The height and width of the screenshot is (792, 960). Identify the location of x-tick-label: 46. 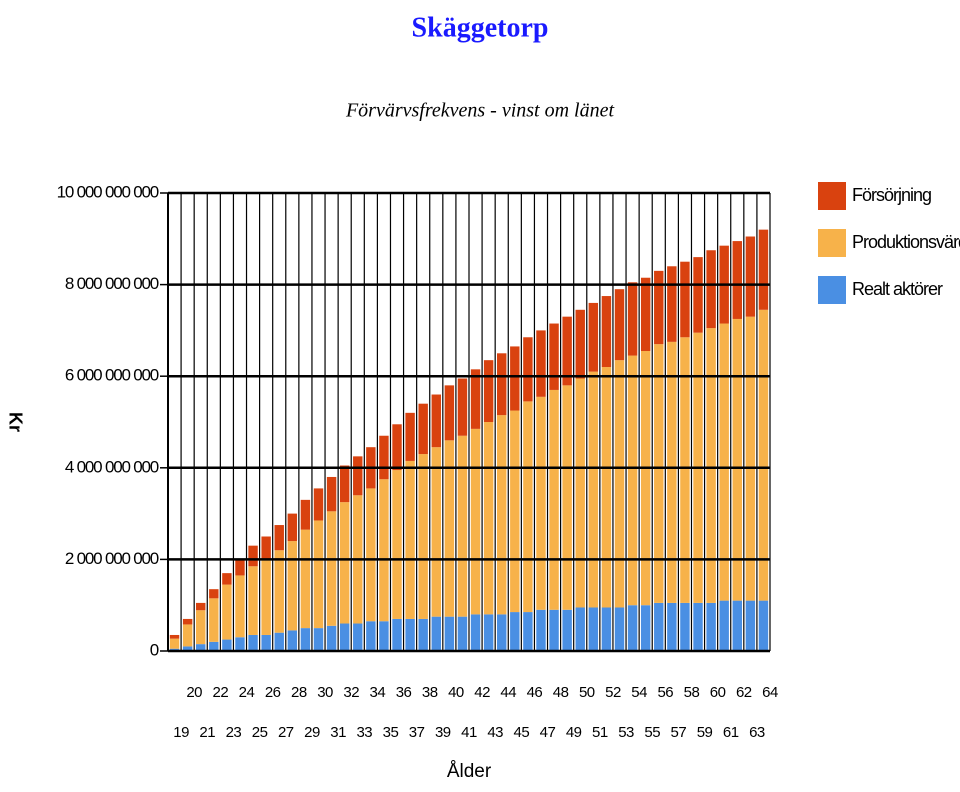
(535, 692).